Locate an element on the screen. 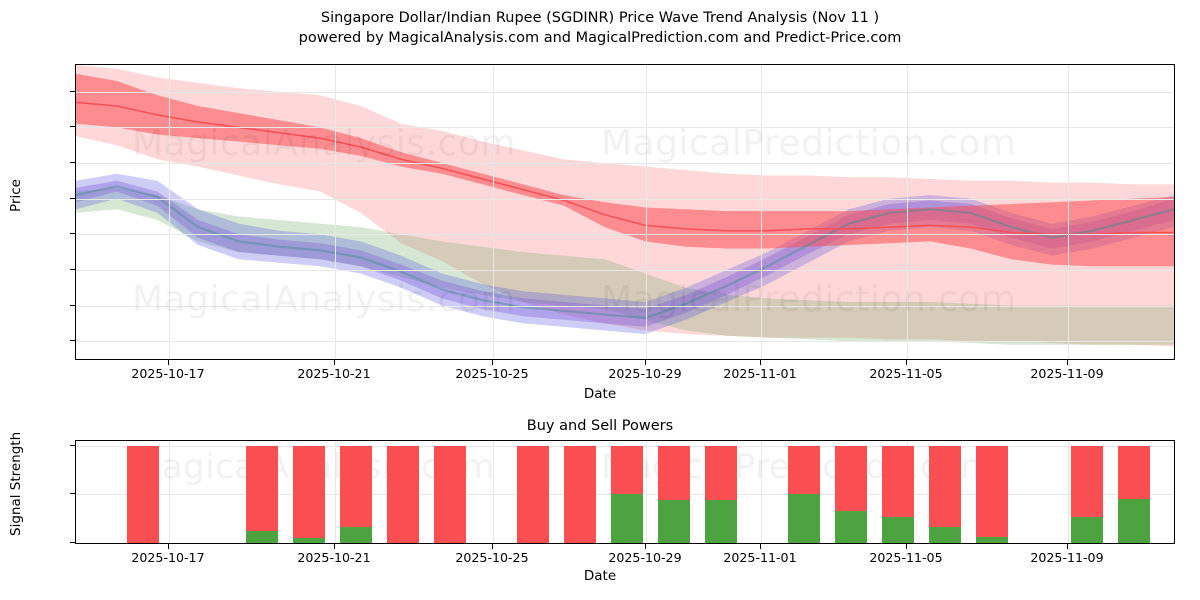 The image size is (1200, 600). signal-y-axis-title: Signal Strength is located at coordinates (16, 483).